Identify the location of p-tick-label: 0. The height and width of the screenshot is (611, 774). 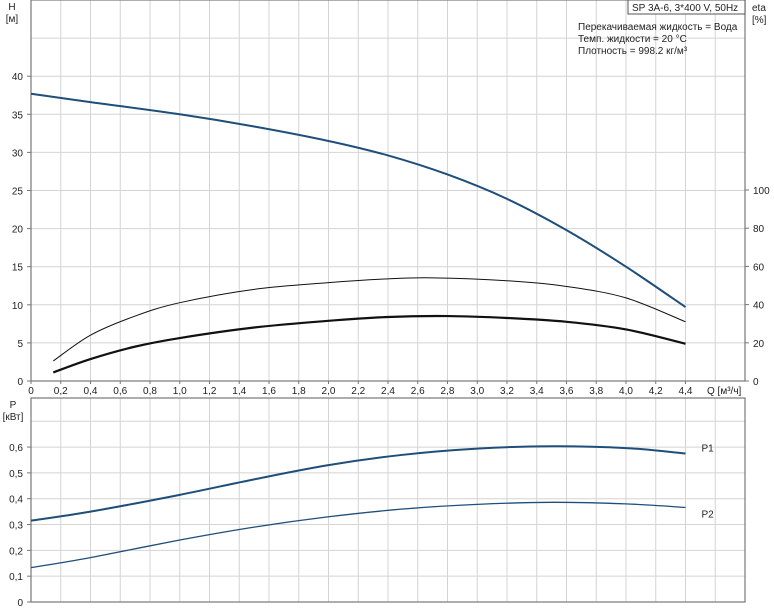
(20, 603).